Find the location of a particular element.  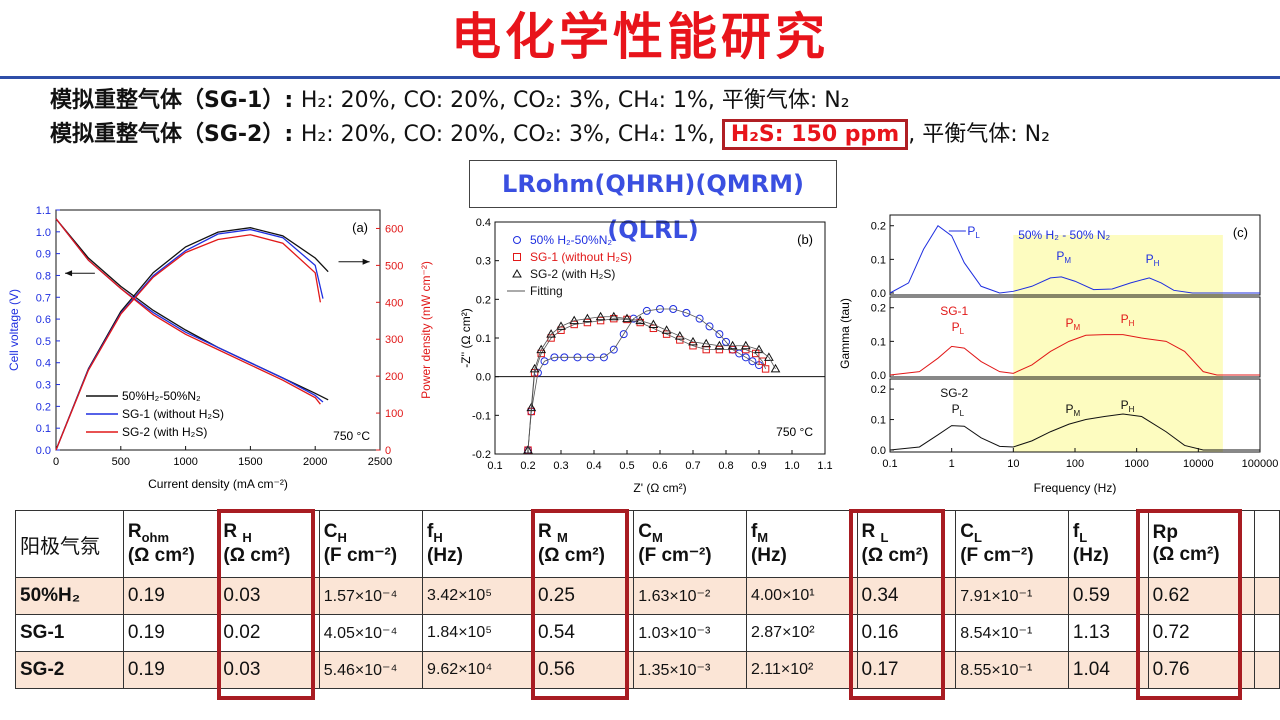

x-tick-label: 500 is located at coordinates (121, 462).